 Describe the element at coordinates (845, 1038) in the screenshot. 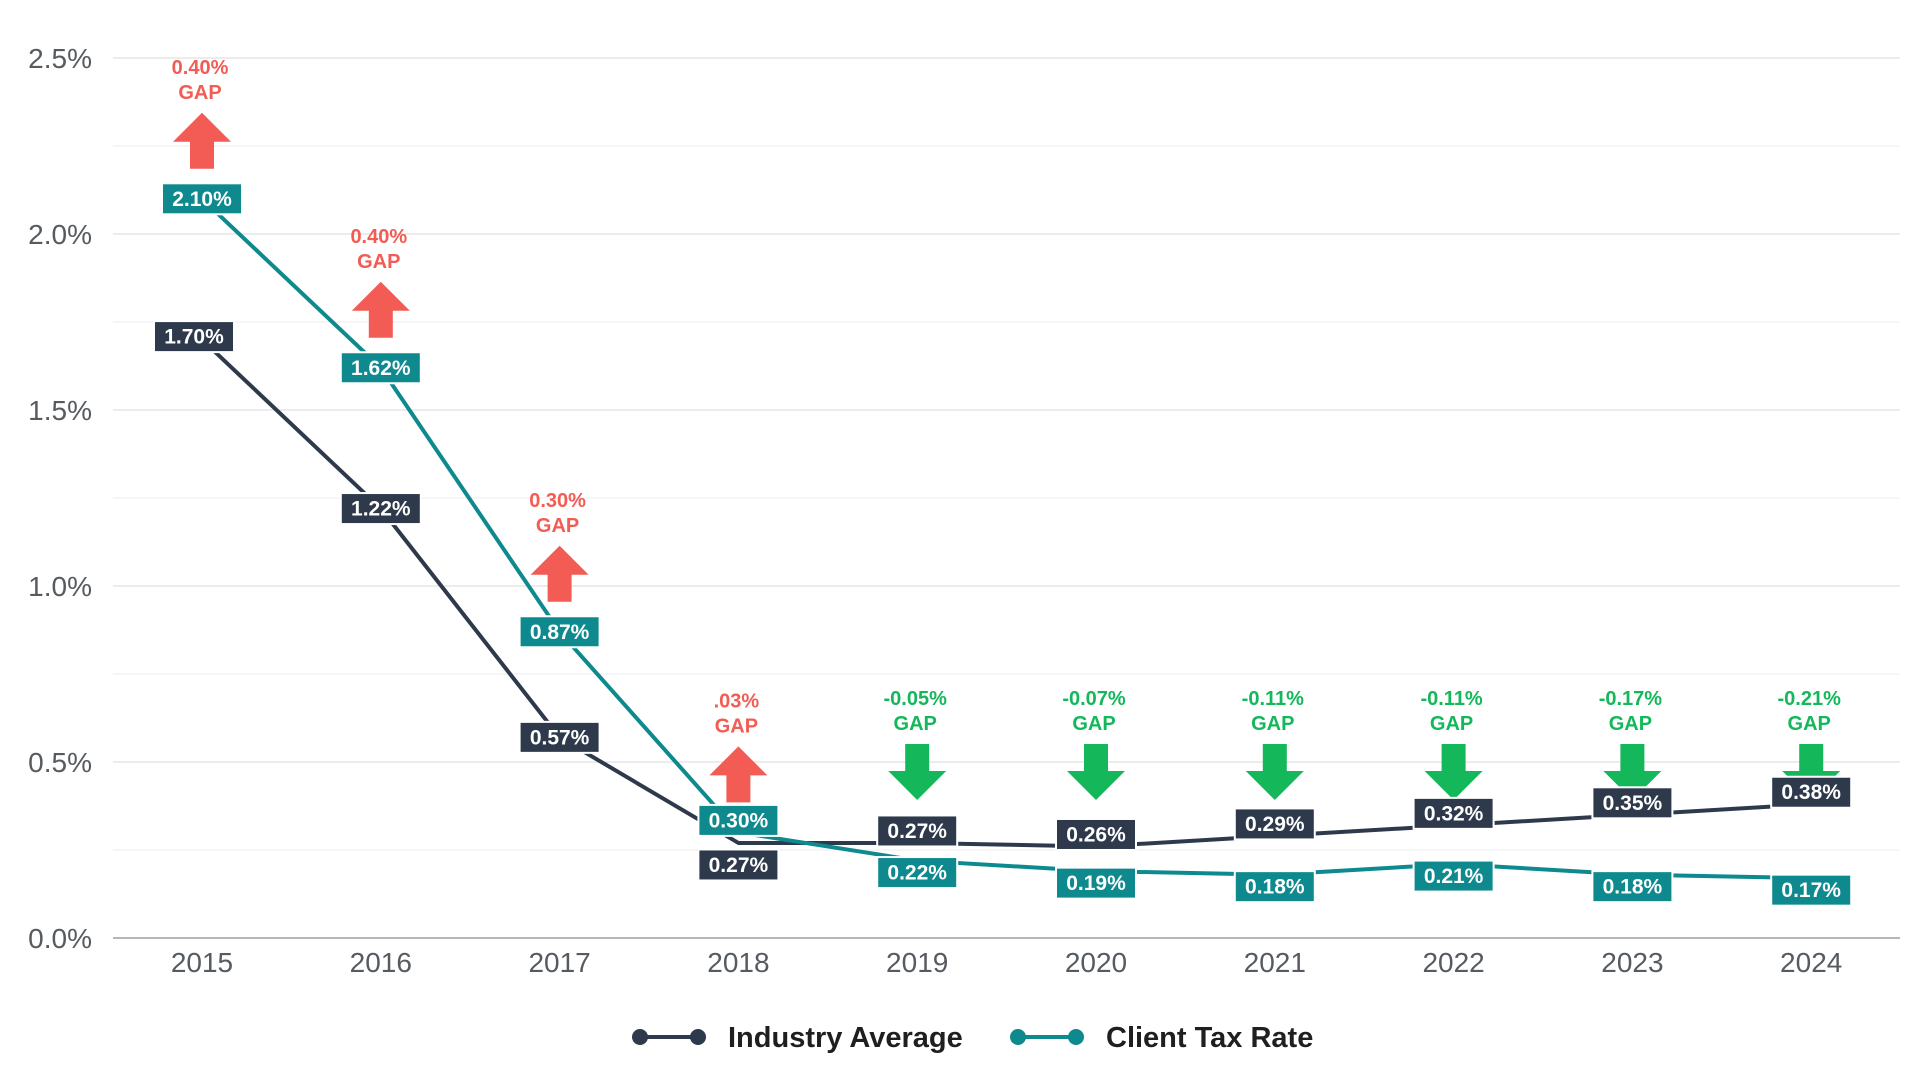

I see `industry-average-legend-label: Industry Average` at that location.